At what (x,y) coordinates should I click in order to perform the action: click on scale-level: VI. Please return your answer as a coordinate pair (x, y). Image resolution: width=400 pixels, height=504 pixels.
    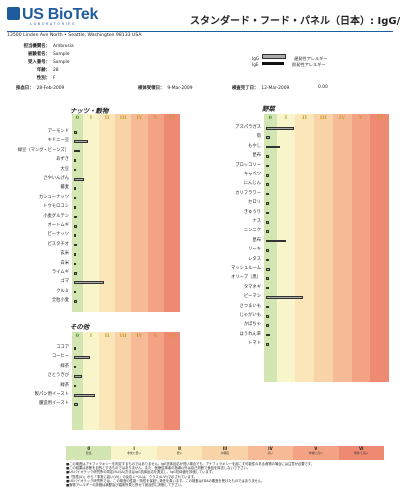
    Looking at the image, I should click on (379, 118).